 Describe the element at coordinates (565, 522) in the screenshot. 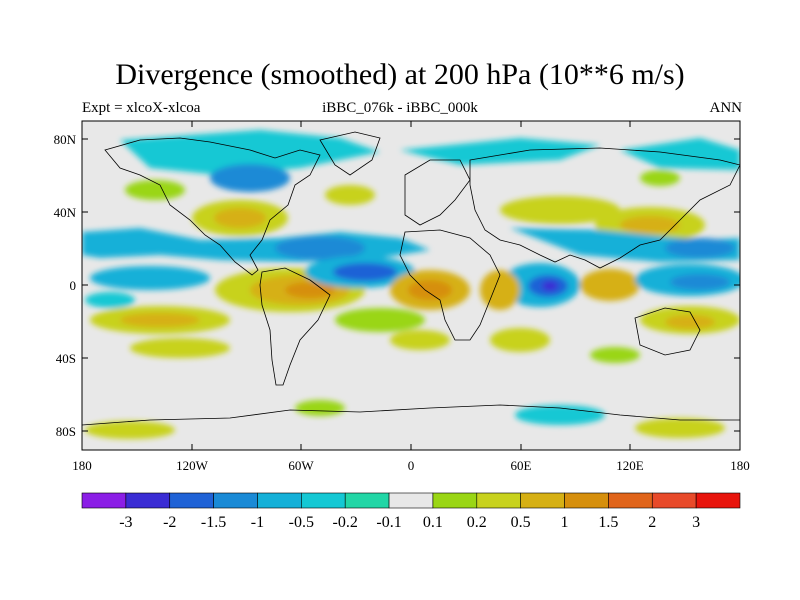

I see `colorbar-label: 1` at that location.